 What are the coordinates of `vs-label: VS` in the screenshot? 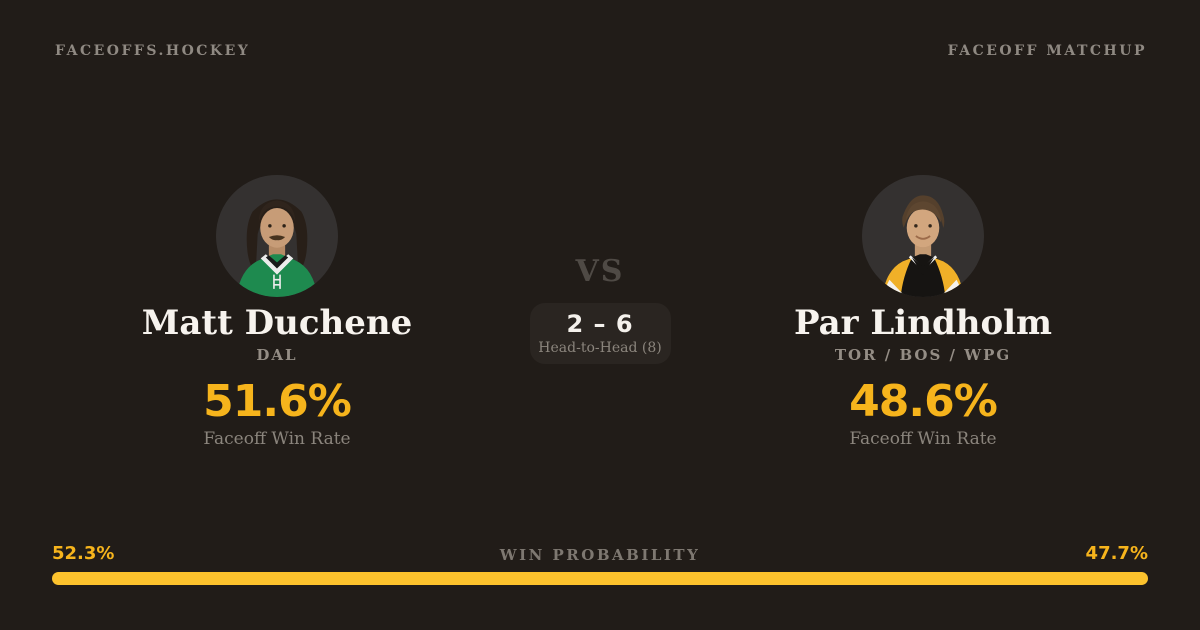 It's located at (600, 271).